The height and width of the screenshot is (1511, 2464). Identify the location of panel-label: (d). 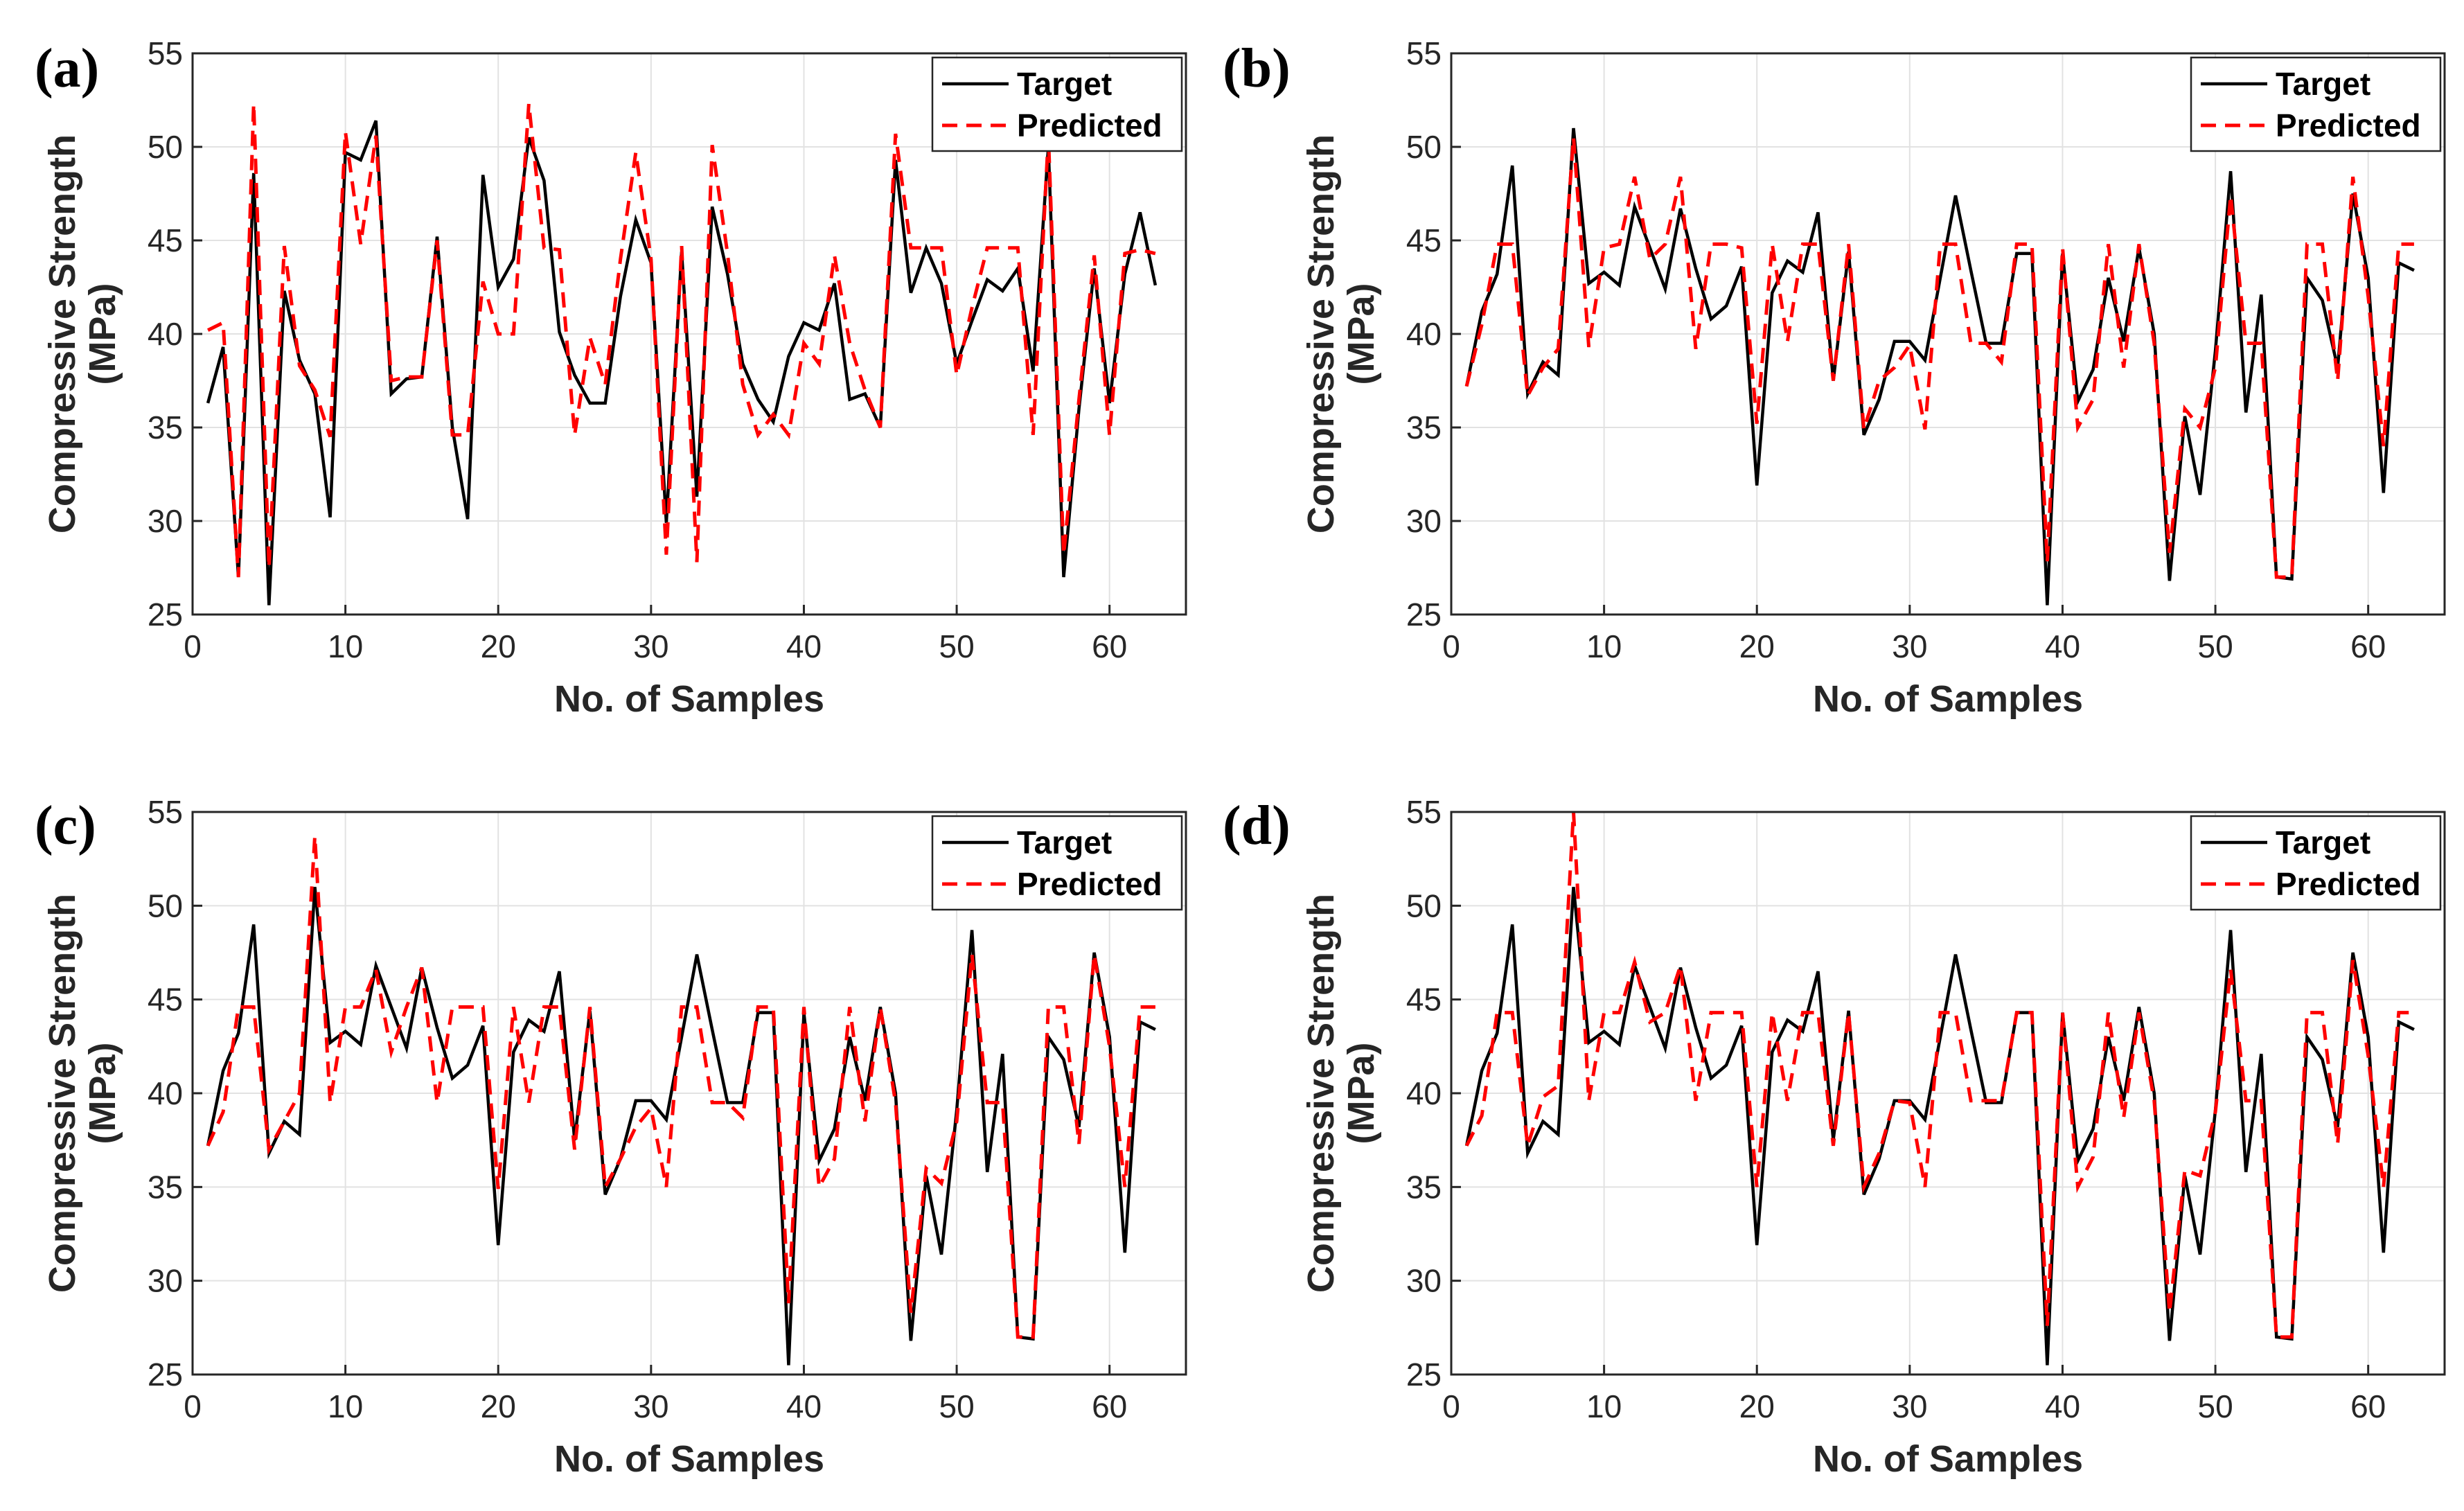
(1257, 826).